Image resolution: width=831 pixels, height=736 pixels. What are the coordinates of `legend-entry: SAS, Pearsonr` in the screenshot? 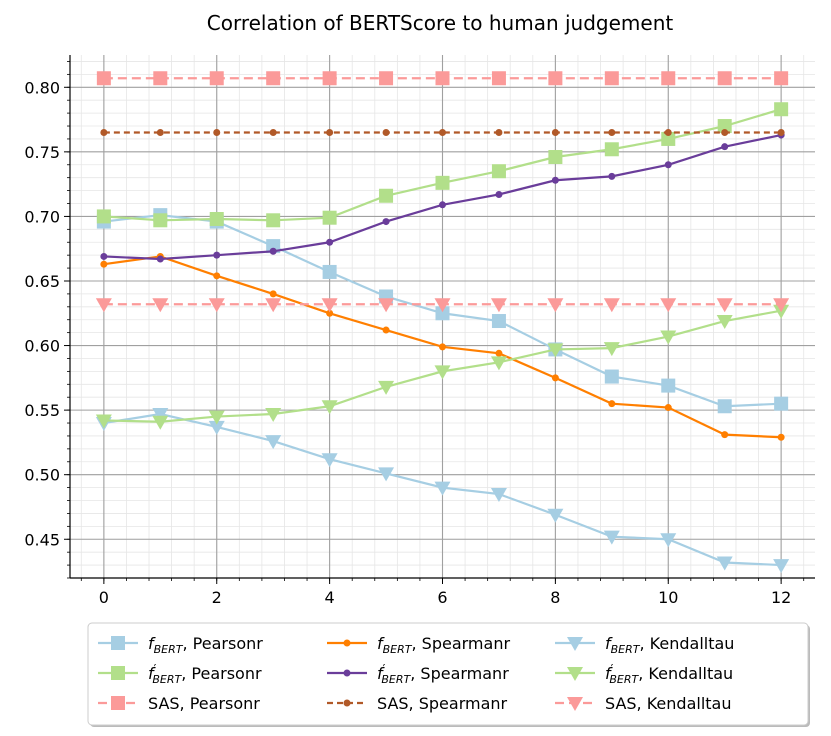 It's located at (179, 703).